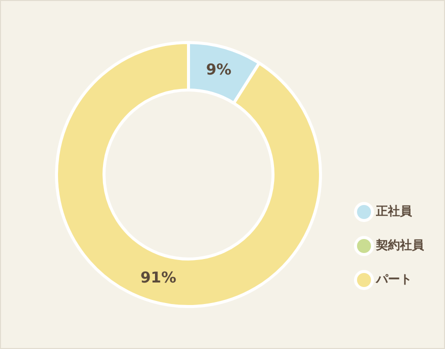 This screenshot has width=445, height=349. Describe the element at coordinates (158, 277) in the screenshot. I see `data-label: 91%` at that location.